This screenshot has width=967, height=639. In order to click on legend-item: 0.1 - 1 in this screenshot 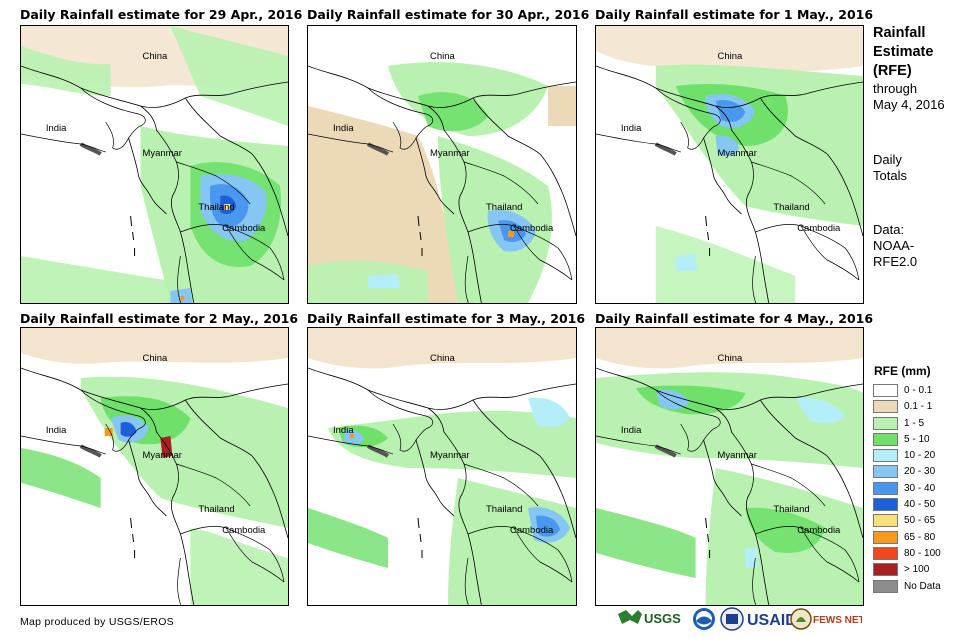, I will do `click(918, 407)`.